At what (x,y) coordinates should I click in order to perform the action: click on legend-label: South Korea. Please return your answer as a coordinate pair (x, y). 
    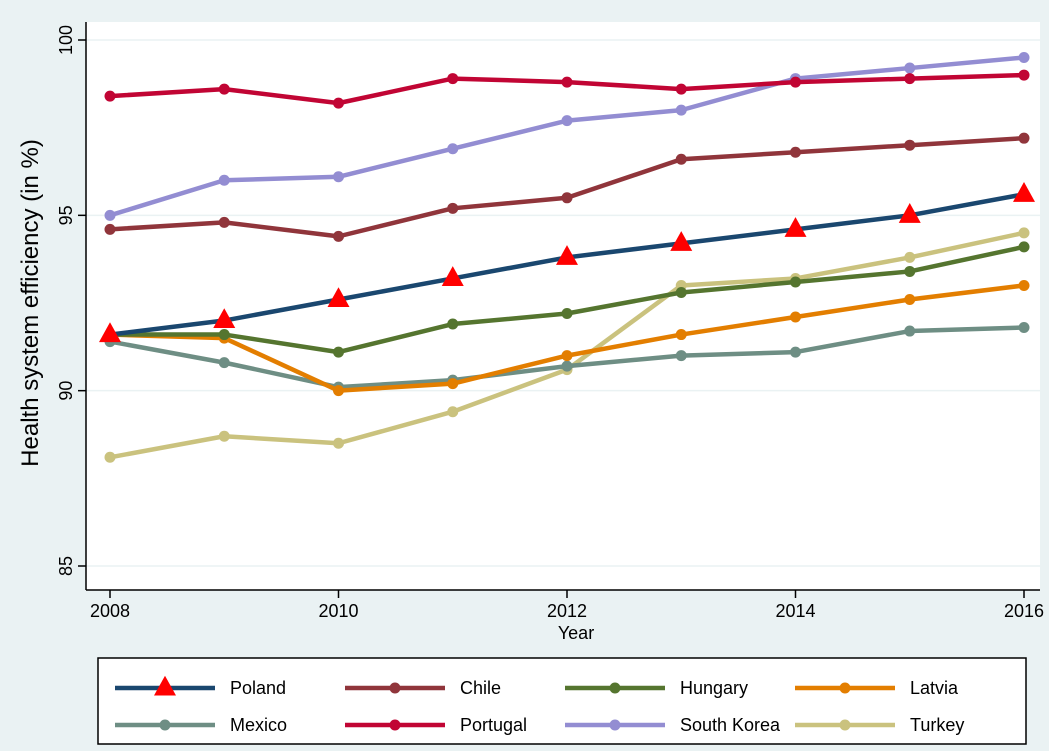
    Looking at the image, I should click on (730, 725).